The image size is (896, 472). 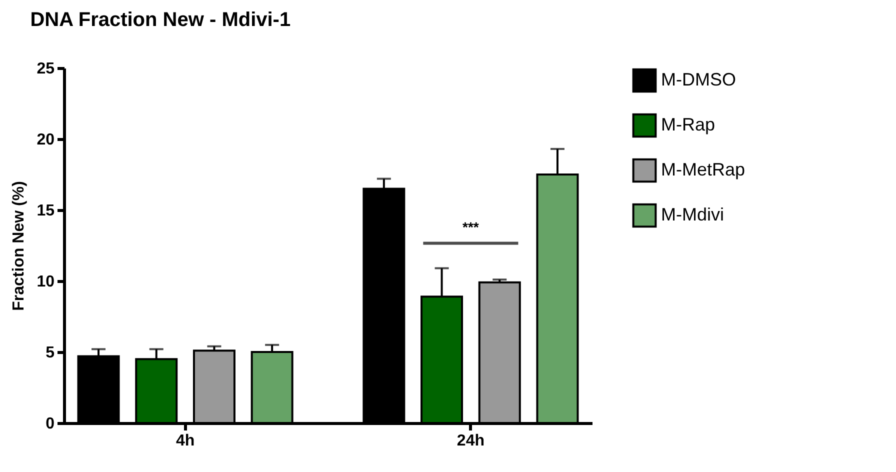 What do you see at coordinates (688, 124) in the screenshot?
I see `legend-label: M-Rap` at bounding box center [688, 124].